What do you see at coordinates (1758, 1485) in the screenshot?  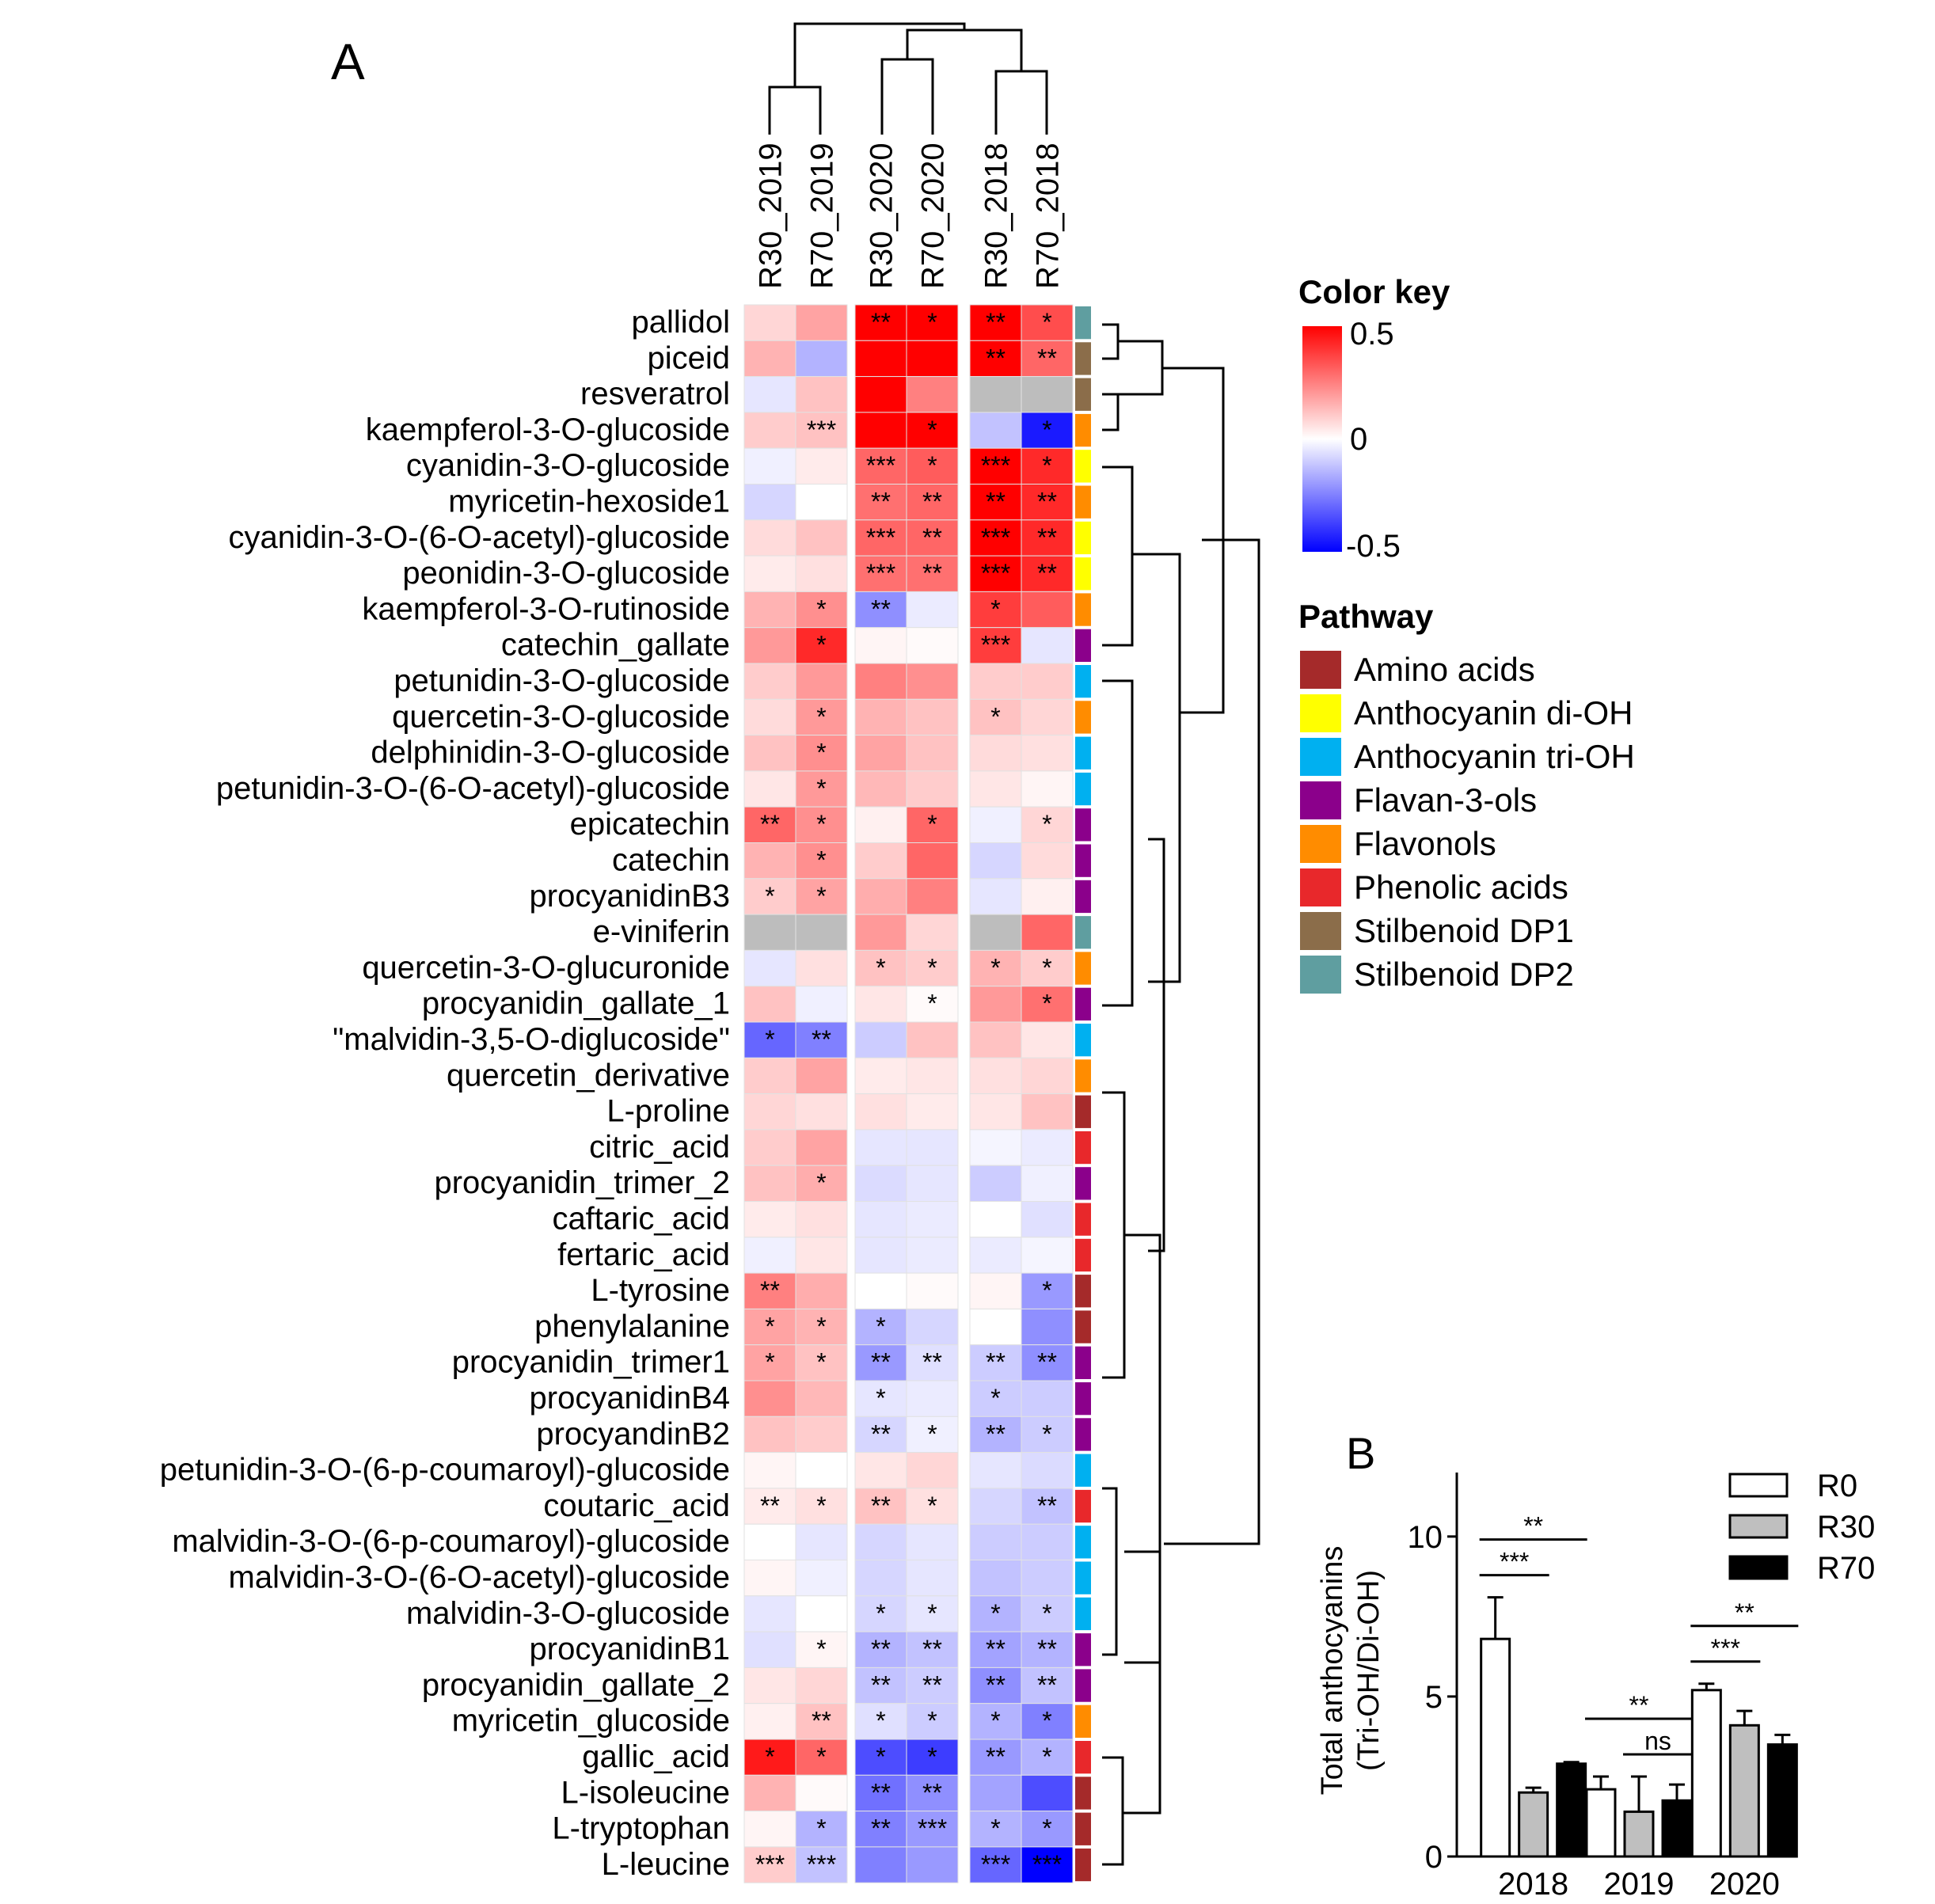 I see `bar-legend-swatch` at bounding box center [1758, 1485].